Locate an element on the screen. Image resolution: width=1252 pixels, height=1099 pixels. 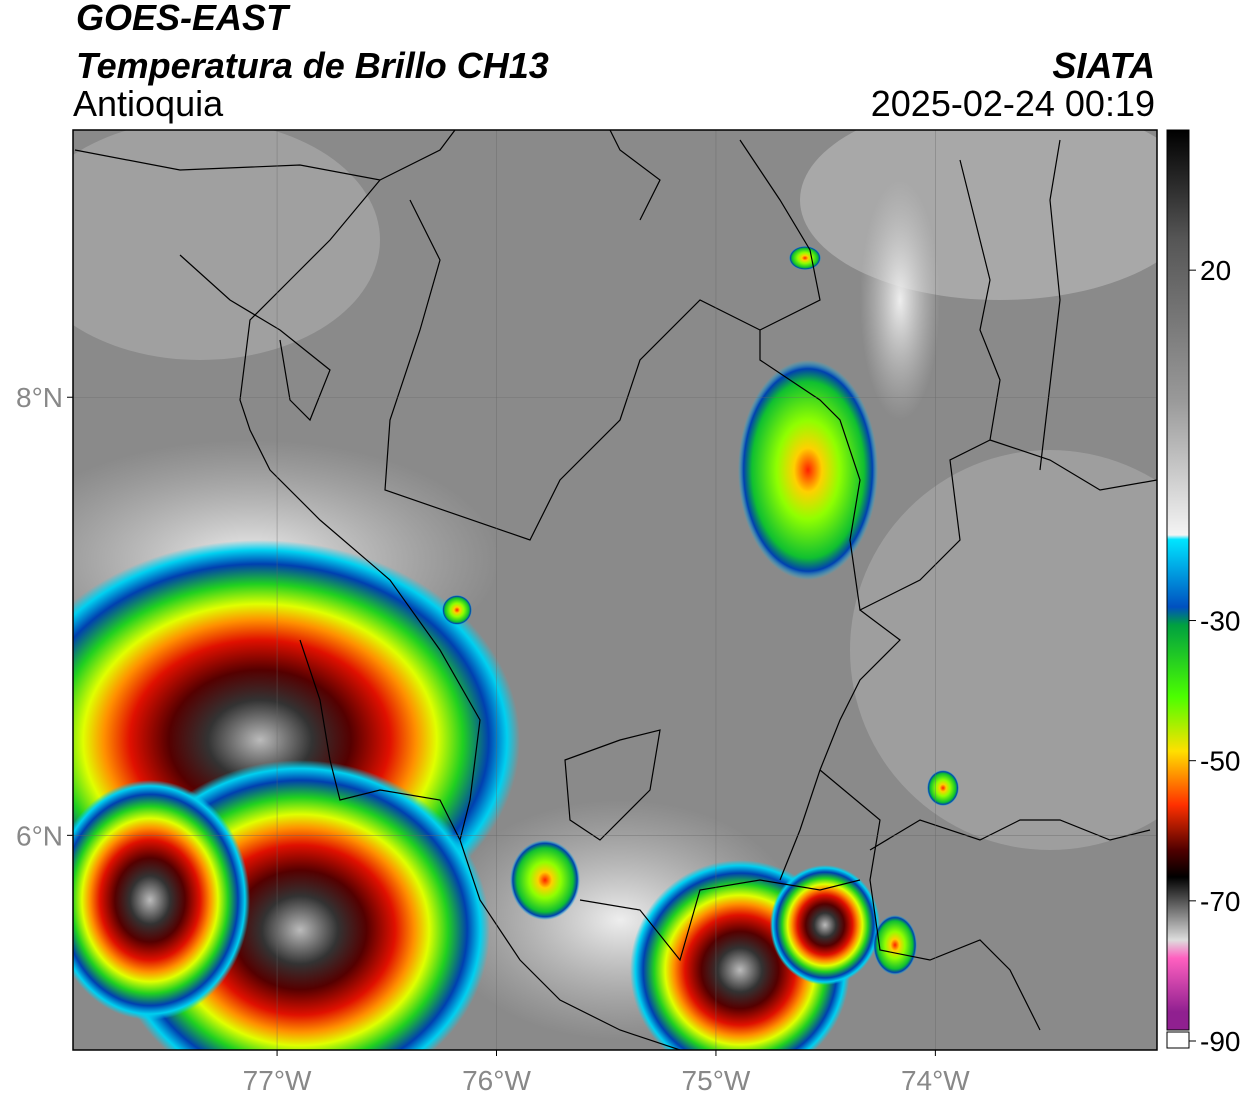
colorbar-tick-label: -90 is located at coordinates (1220, 1041).